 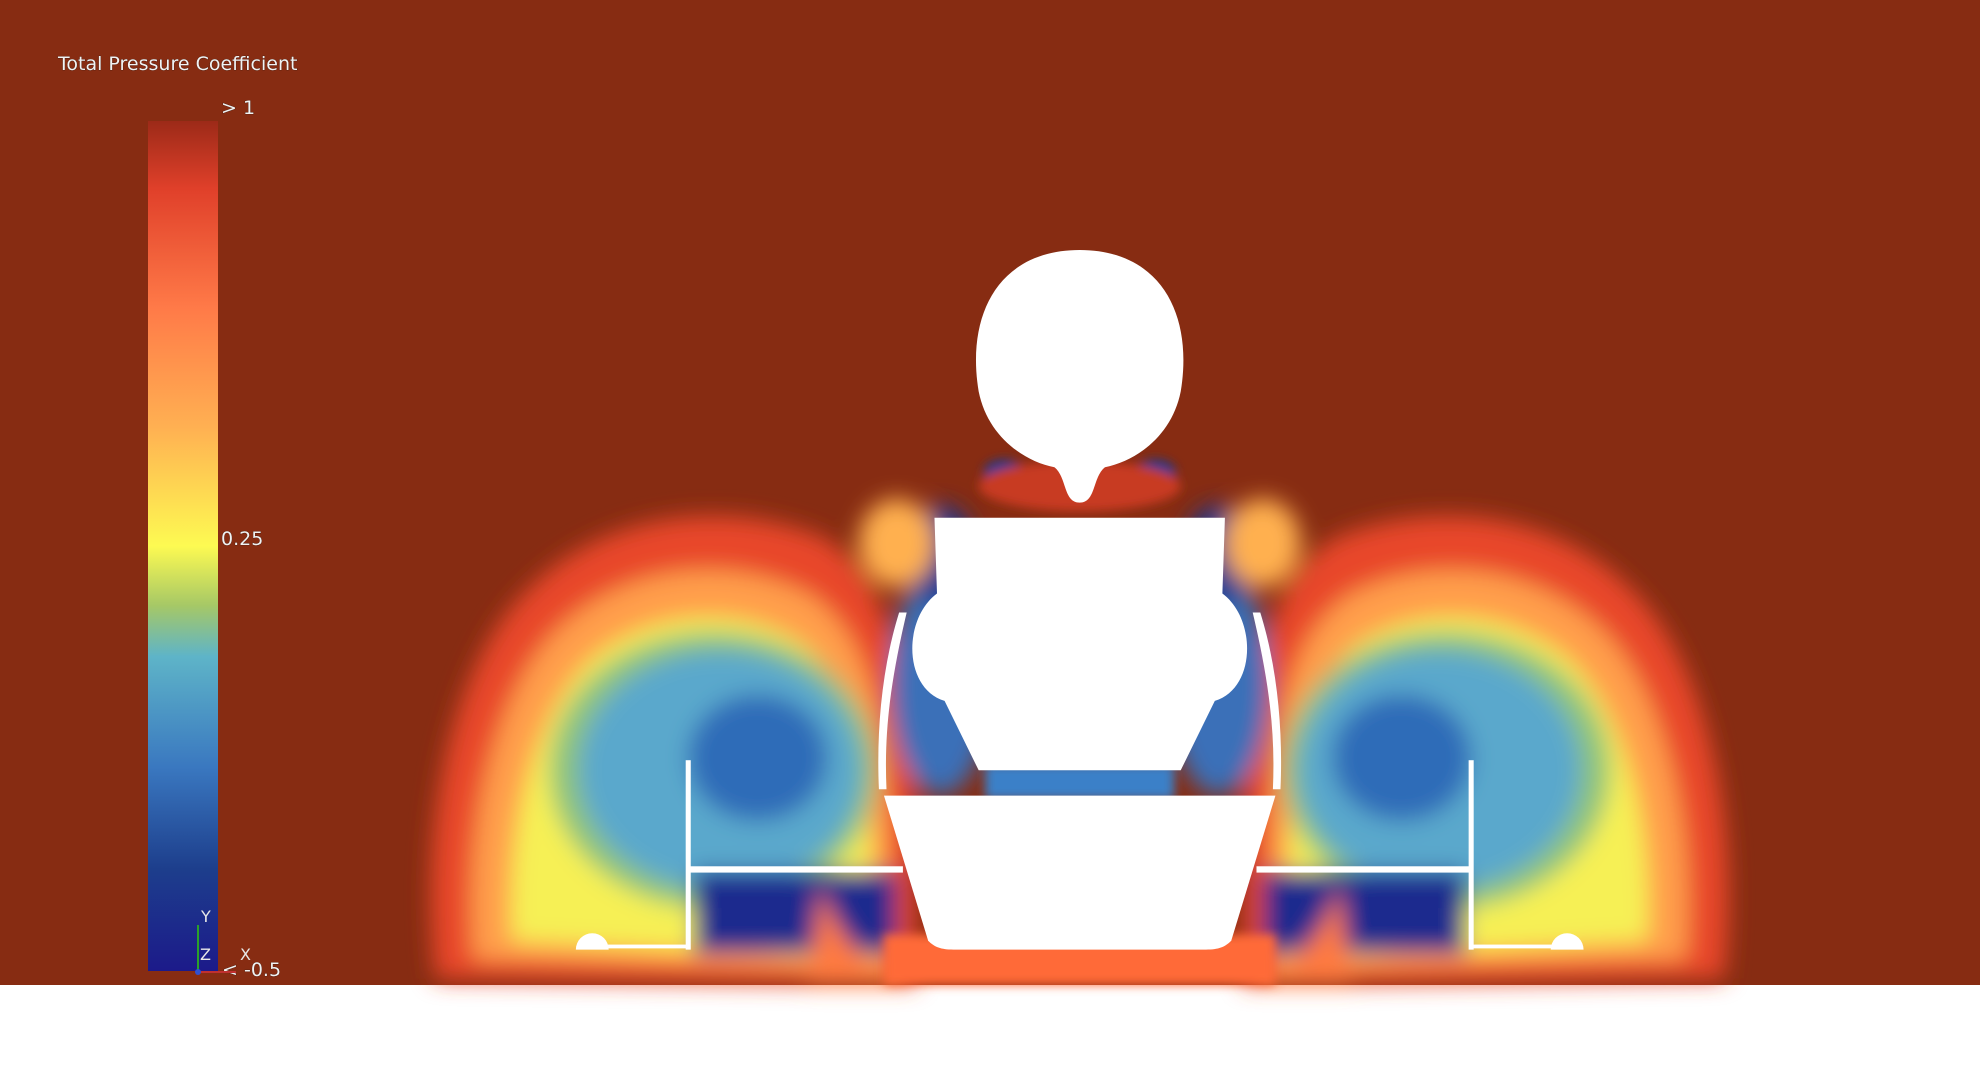 What do you see at coordinates (795, 912) in the screenshot?
I see `floor-vortex` at bounding box center [795, 912].